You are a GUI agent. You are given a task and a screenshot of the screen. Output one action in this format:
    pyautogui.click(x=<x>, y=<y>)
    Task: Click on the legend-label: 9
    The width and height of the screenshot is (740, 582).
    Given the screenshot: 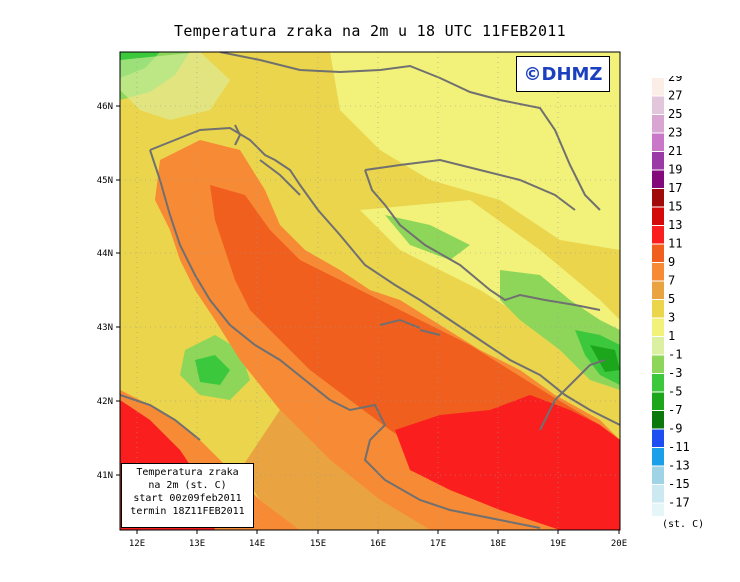 What is the action you would take?
    pyautogui.click(x=671, y=262)
    